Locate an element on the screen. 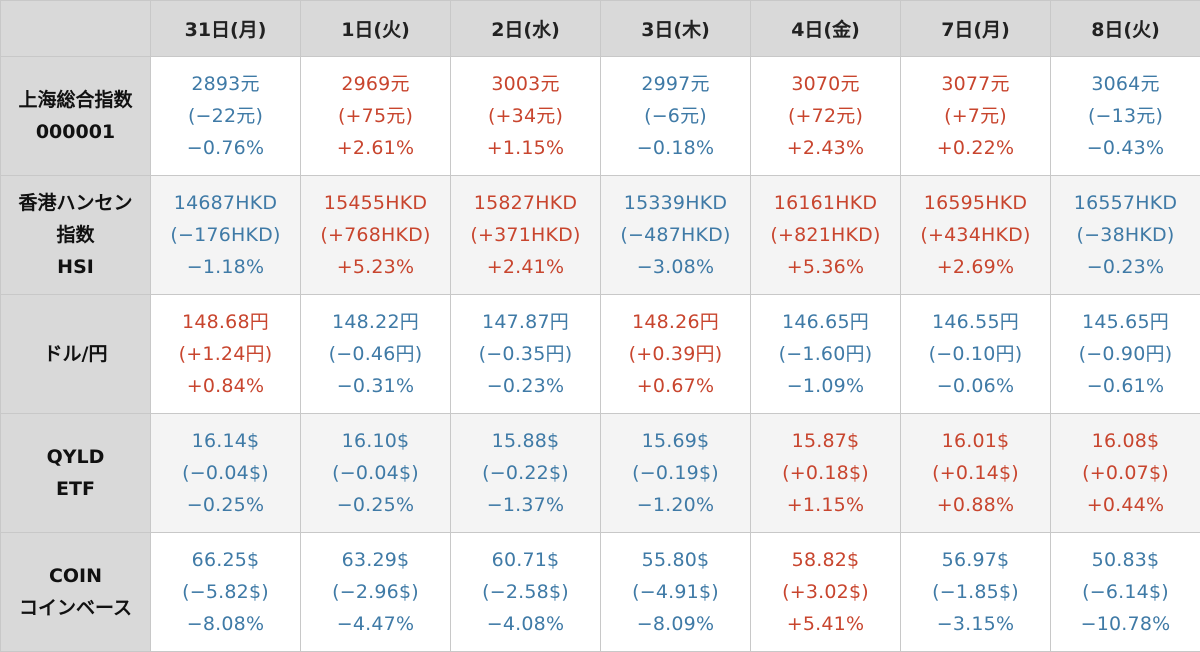 The image size is (1200, 652). price-cell: 15455HKD(+768HKD)+5.23% is located at coordinates (376, 235).